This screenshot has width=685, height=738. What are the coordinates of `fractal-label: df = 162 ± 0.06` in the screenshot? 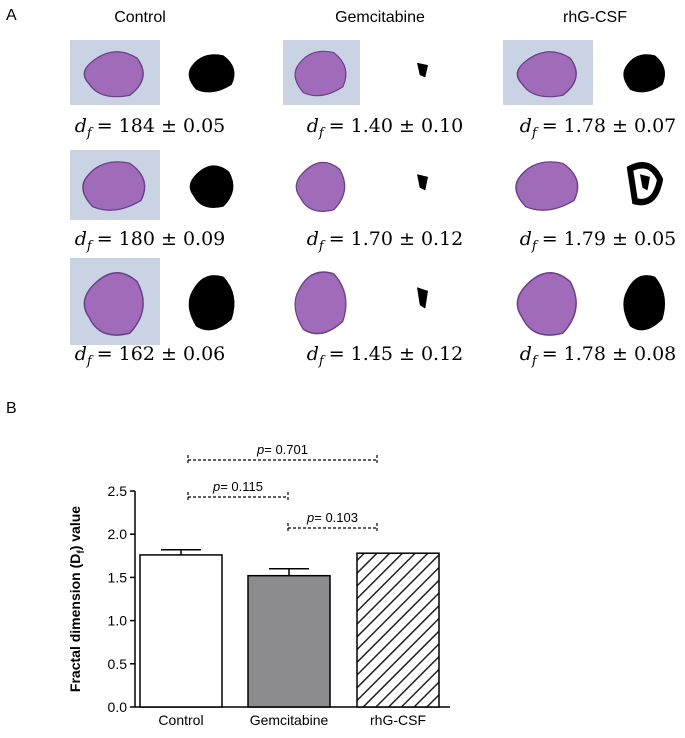 It's located at (150, 356).